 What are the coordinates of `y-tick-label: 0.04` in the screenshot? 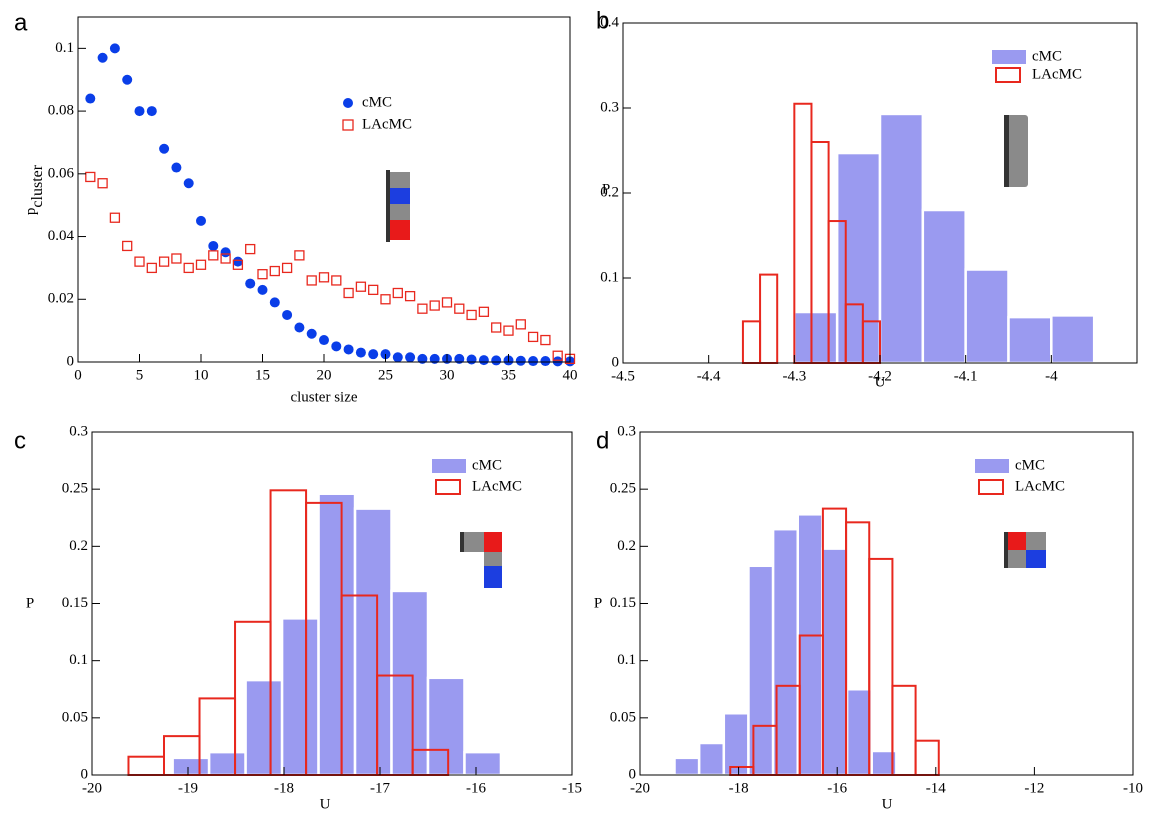 It's located at (61, 236).